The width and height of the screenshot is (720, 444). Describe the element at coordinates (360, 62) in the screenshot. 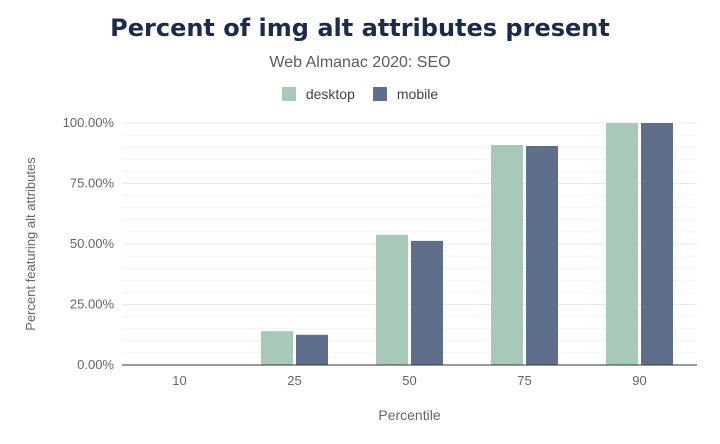

I see `chart-subtitle: Web Almanac 2020: SEO` at that location.